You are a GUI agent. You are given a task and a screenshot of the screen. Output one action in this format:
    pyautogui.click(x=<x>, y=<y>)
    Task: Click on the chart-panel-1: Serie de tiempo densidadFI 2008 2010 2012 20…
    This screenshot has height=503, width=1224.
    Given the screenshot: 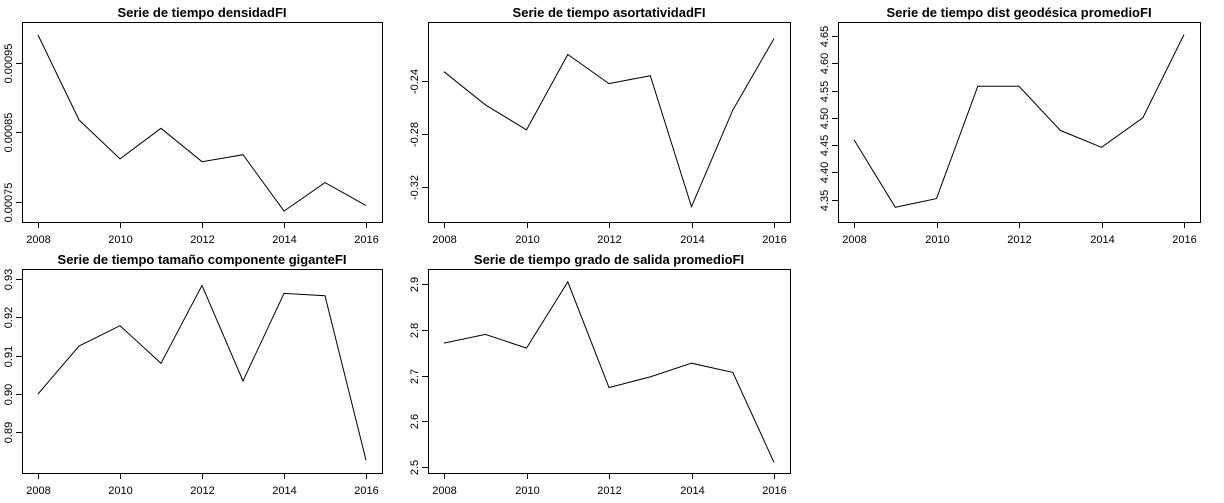 What is the action you would take?
    pyautogui.click(x=193, y=125)
    